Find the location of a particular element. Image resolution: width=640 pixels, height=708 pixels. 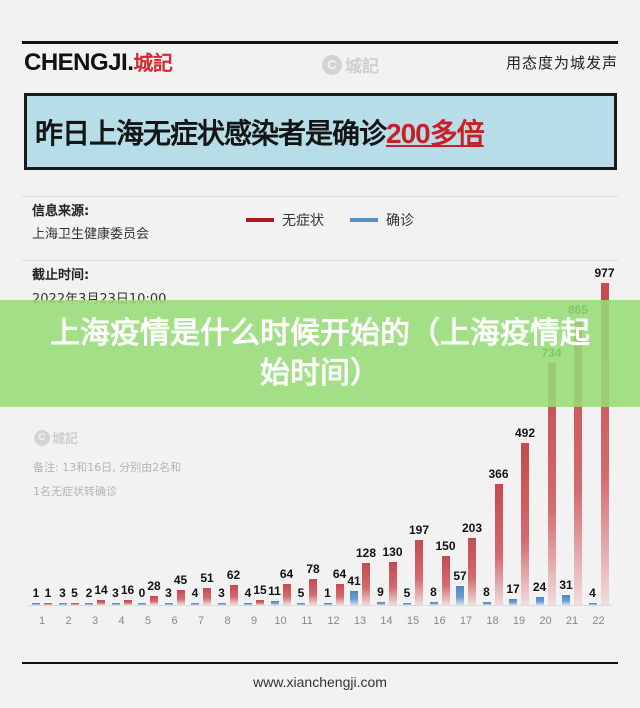

x-tick-label: 16 is located at coordinates (439, 621).